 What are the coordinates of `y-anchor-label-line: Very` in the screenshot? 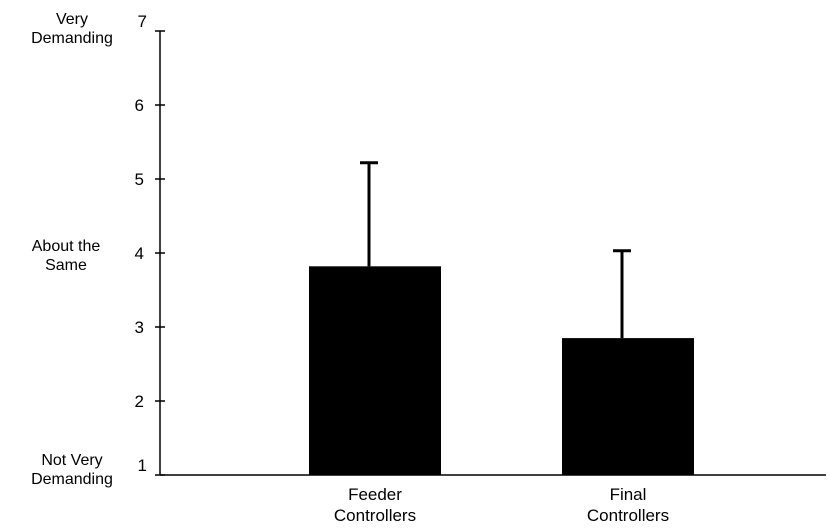 It's located at (72, 19).